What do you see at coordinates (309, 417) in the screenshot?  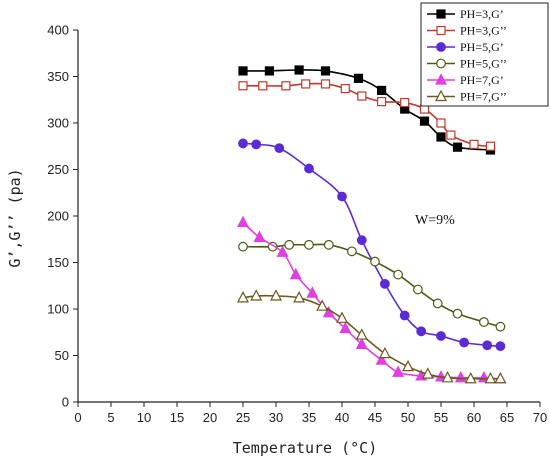 I see `x-tick-label: 35` at bounding box center [309, 417].